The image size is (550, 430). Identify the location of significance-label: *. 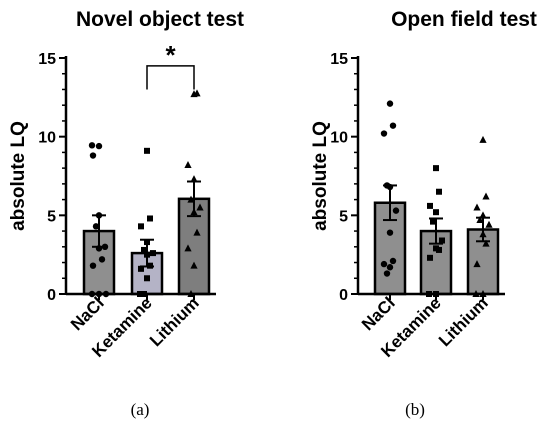
(170, 55).